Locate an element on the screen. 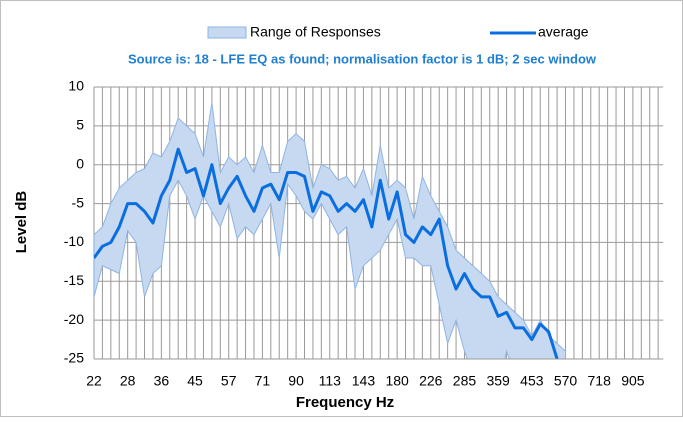 Image resolution: width=683 pixels, height=422 pixels. y-tick-label: 0 is located at coordinates (80, 163).